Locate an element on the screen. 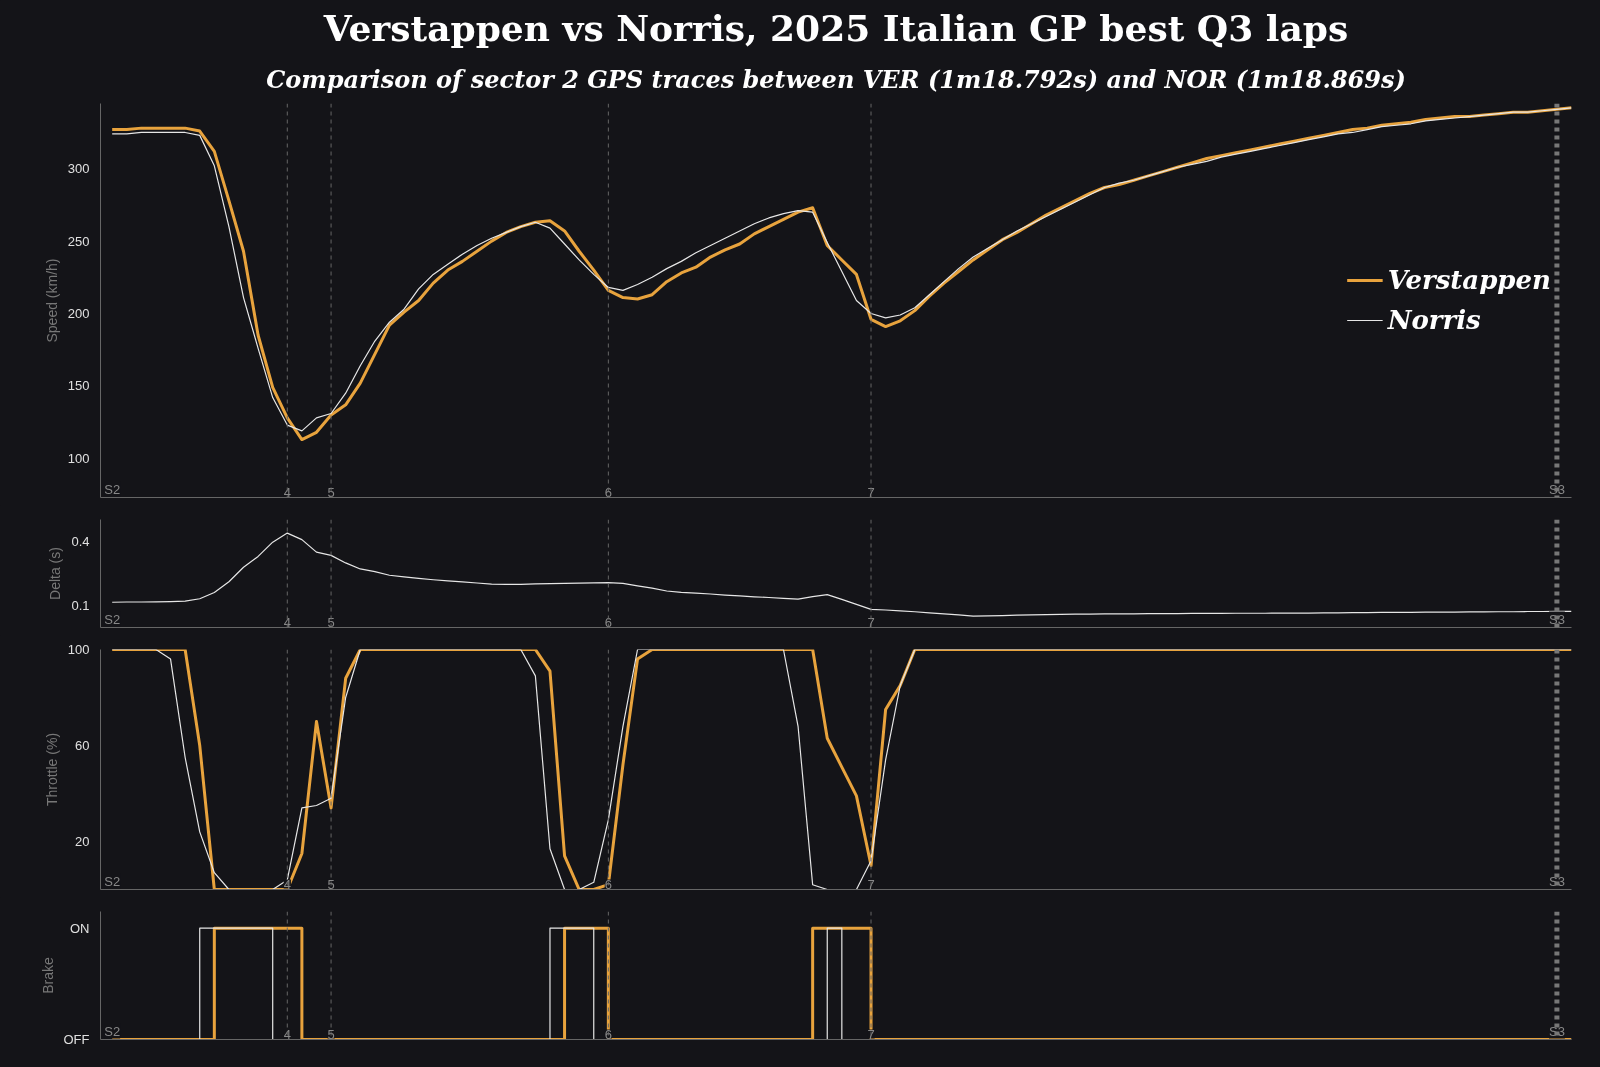  y-tick-label: 0.4 is located at coordinates (80, 541).